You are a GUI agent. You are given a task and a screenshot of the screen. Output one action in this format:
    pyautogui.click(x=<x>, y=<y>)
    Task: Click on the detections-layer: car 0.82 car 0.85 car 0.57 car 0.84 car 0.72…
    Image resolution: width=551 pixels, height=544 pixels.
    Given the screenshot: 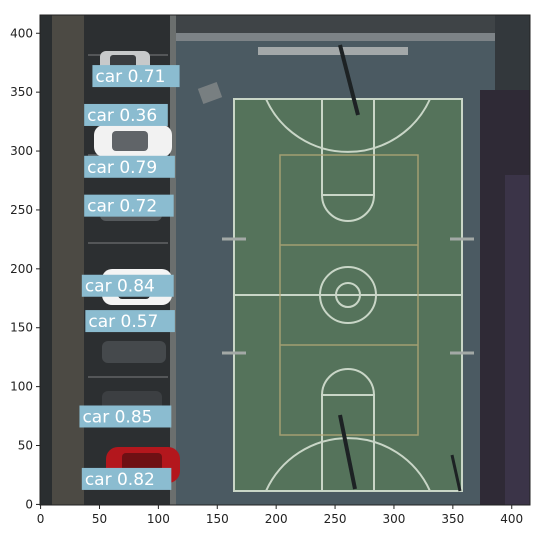 What is the action you would take?
    pyautogui.click(x=129, y=277)
    